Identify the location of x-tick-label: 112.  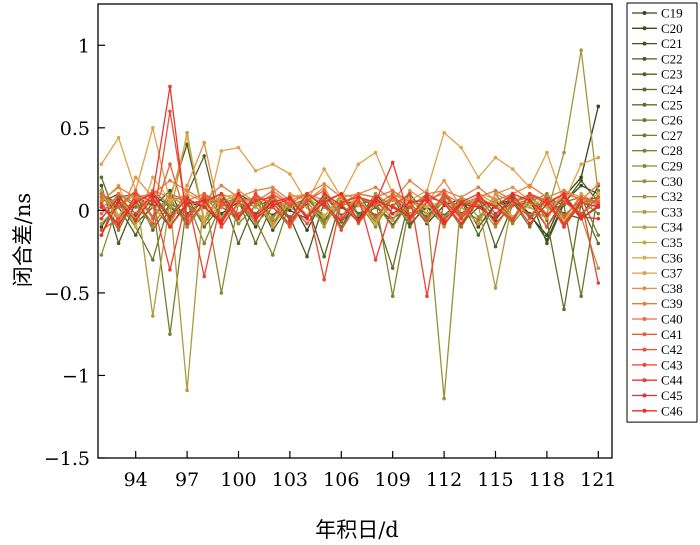
(444, 480).